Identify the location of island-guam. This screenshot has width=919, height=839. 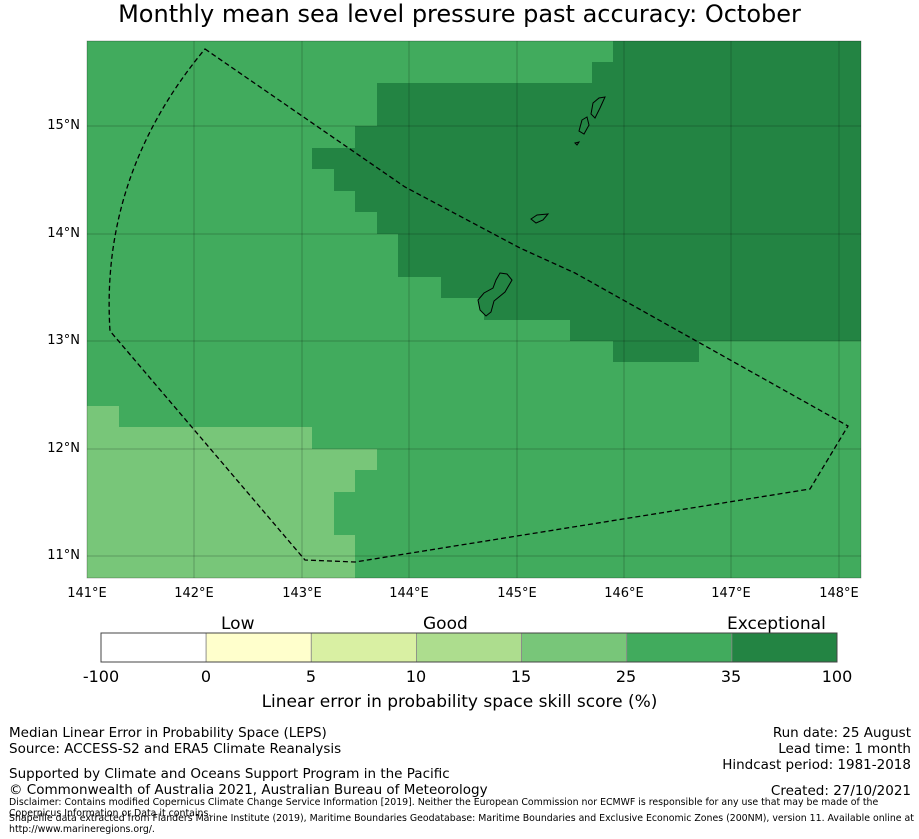
(495, 294).